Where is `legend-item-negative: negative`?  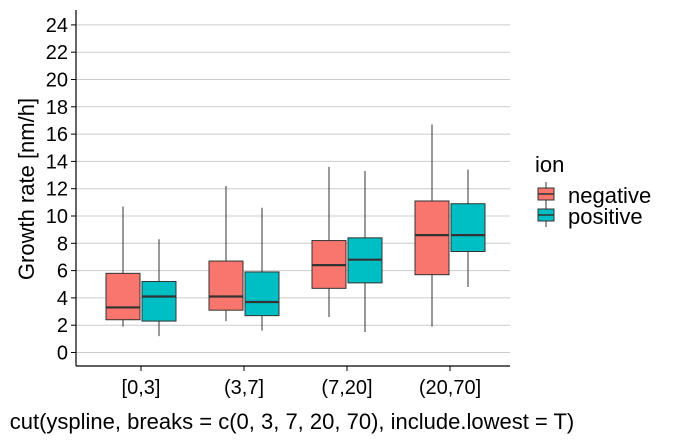
legend-item-negative: negative is located at coordinates (594, 195).